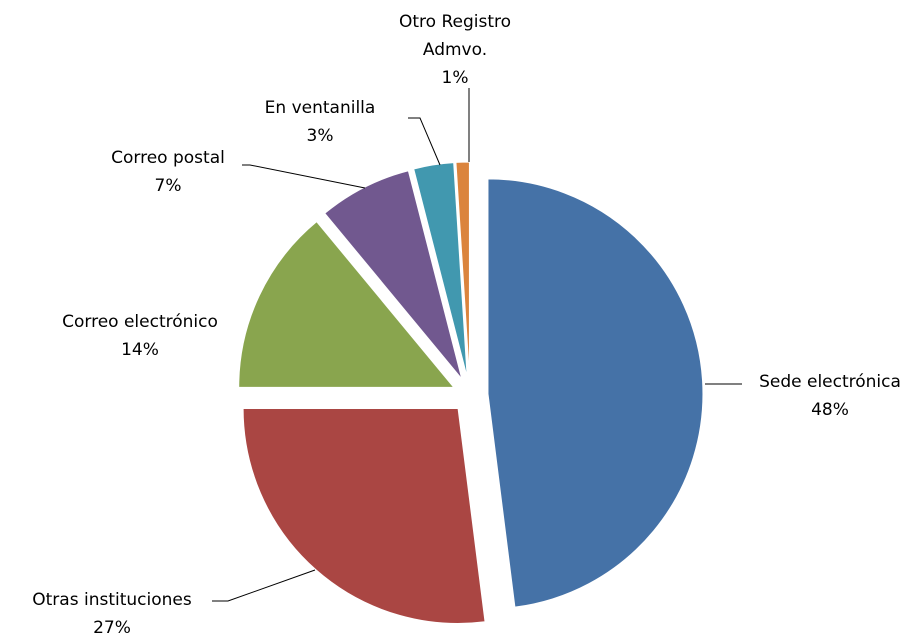  I want to click on category-label: Otras instituciones, so click(112, 600).